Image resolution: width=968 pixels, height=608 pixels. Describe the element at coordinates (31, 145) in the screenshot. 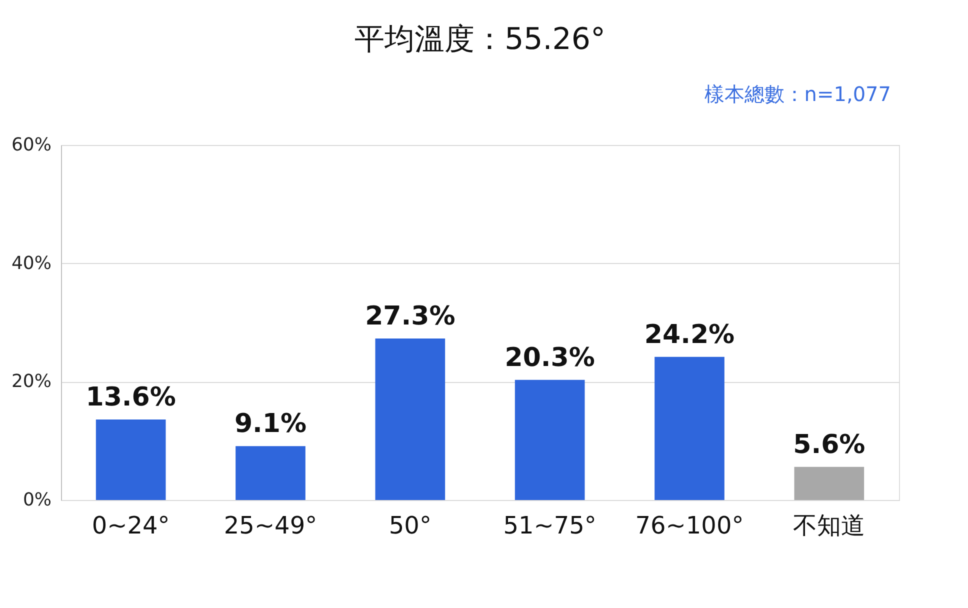

I see `y-tick-label: 60%` at that location.